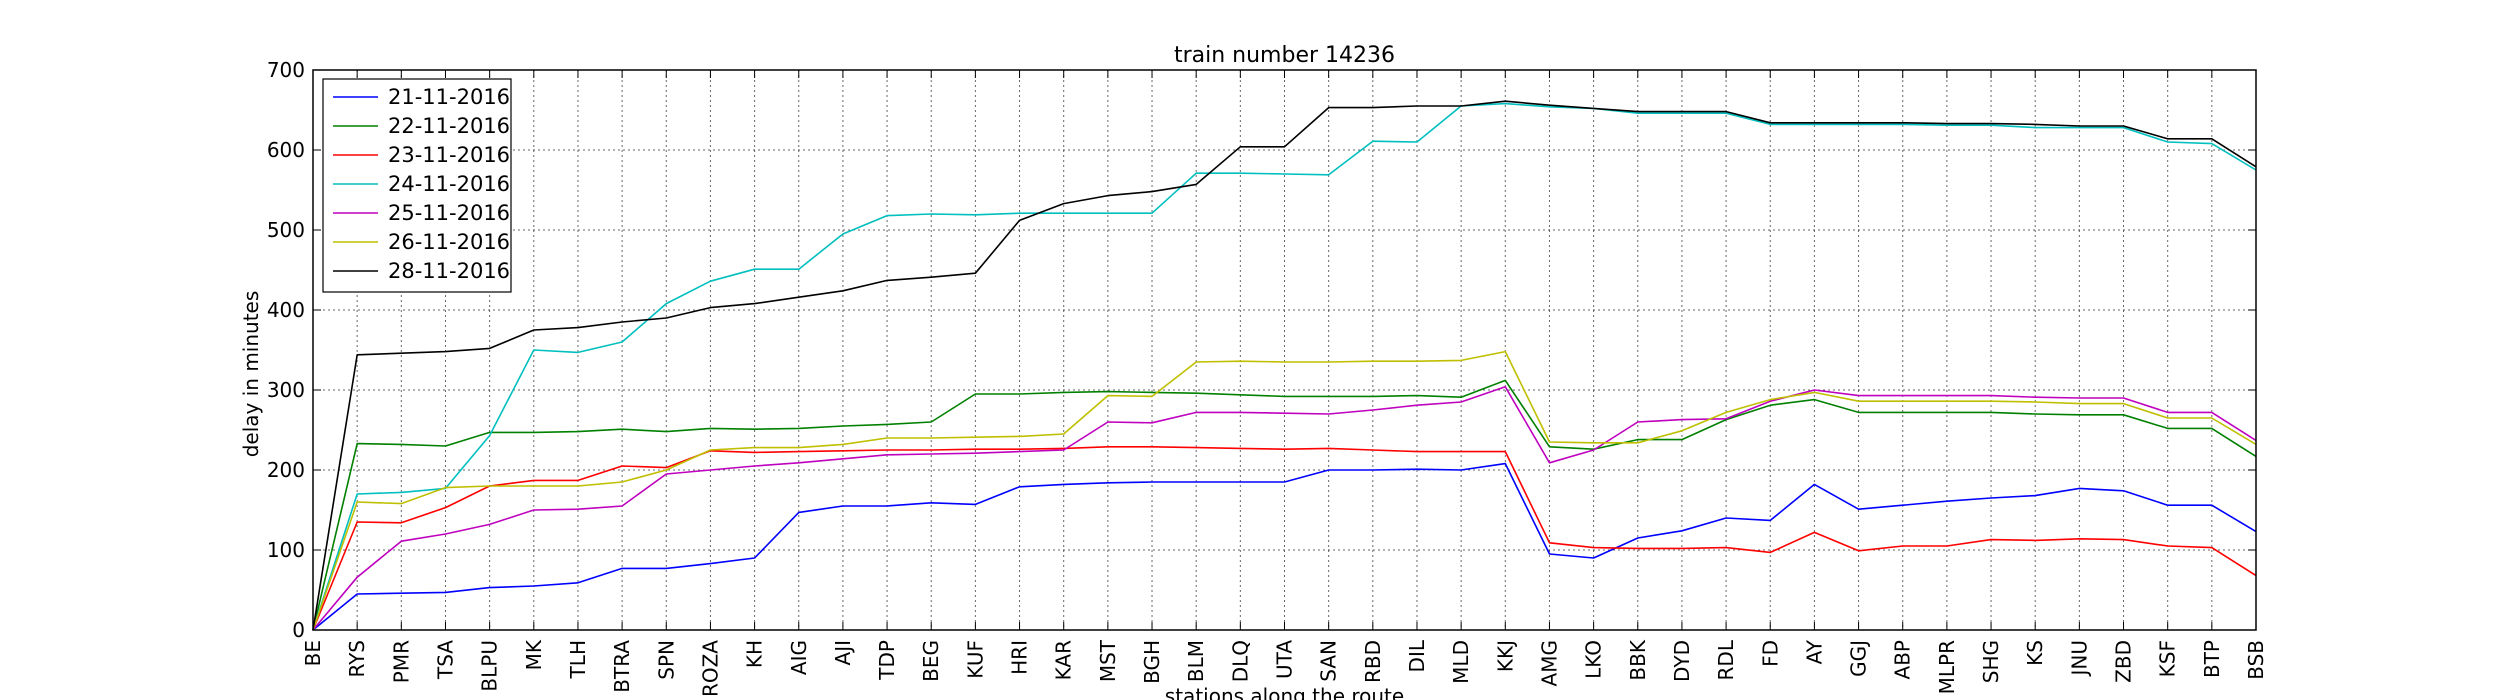  Describe the element at coordinates (286, 390) in the screenshot. I see `y-tick-label: 300` at that location.